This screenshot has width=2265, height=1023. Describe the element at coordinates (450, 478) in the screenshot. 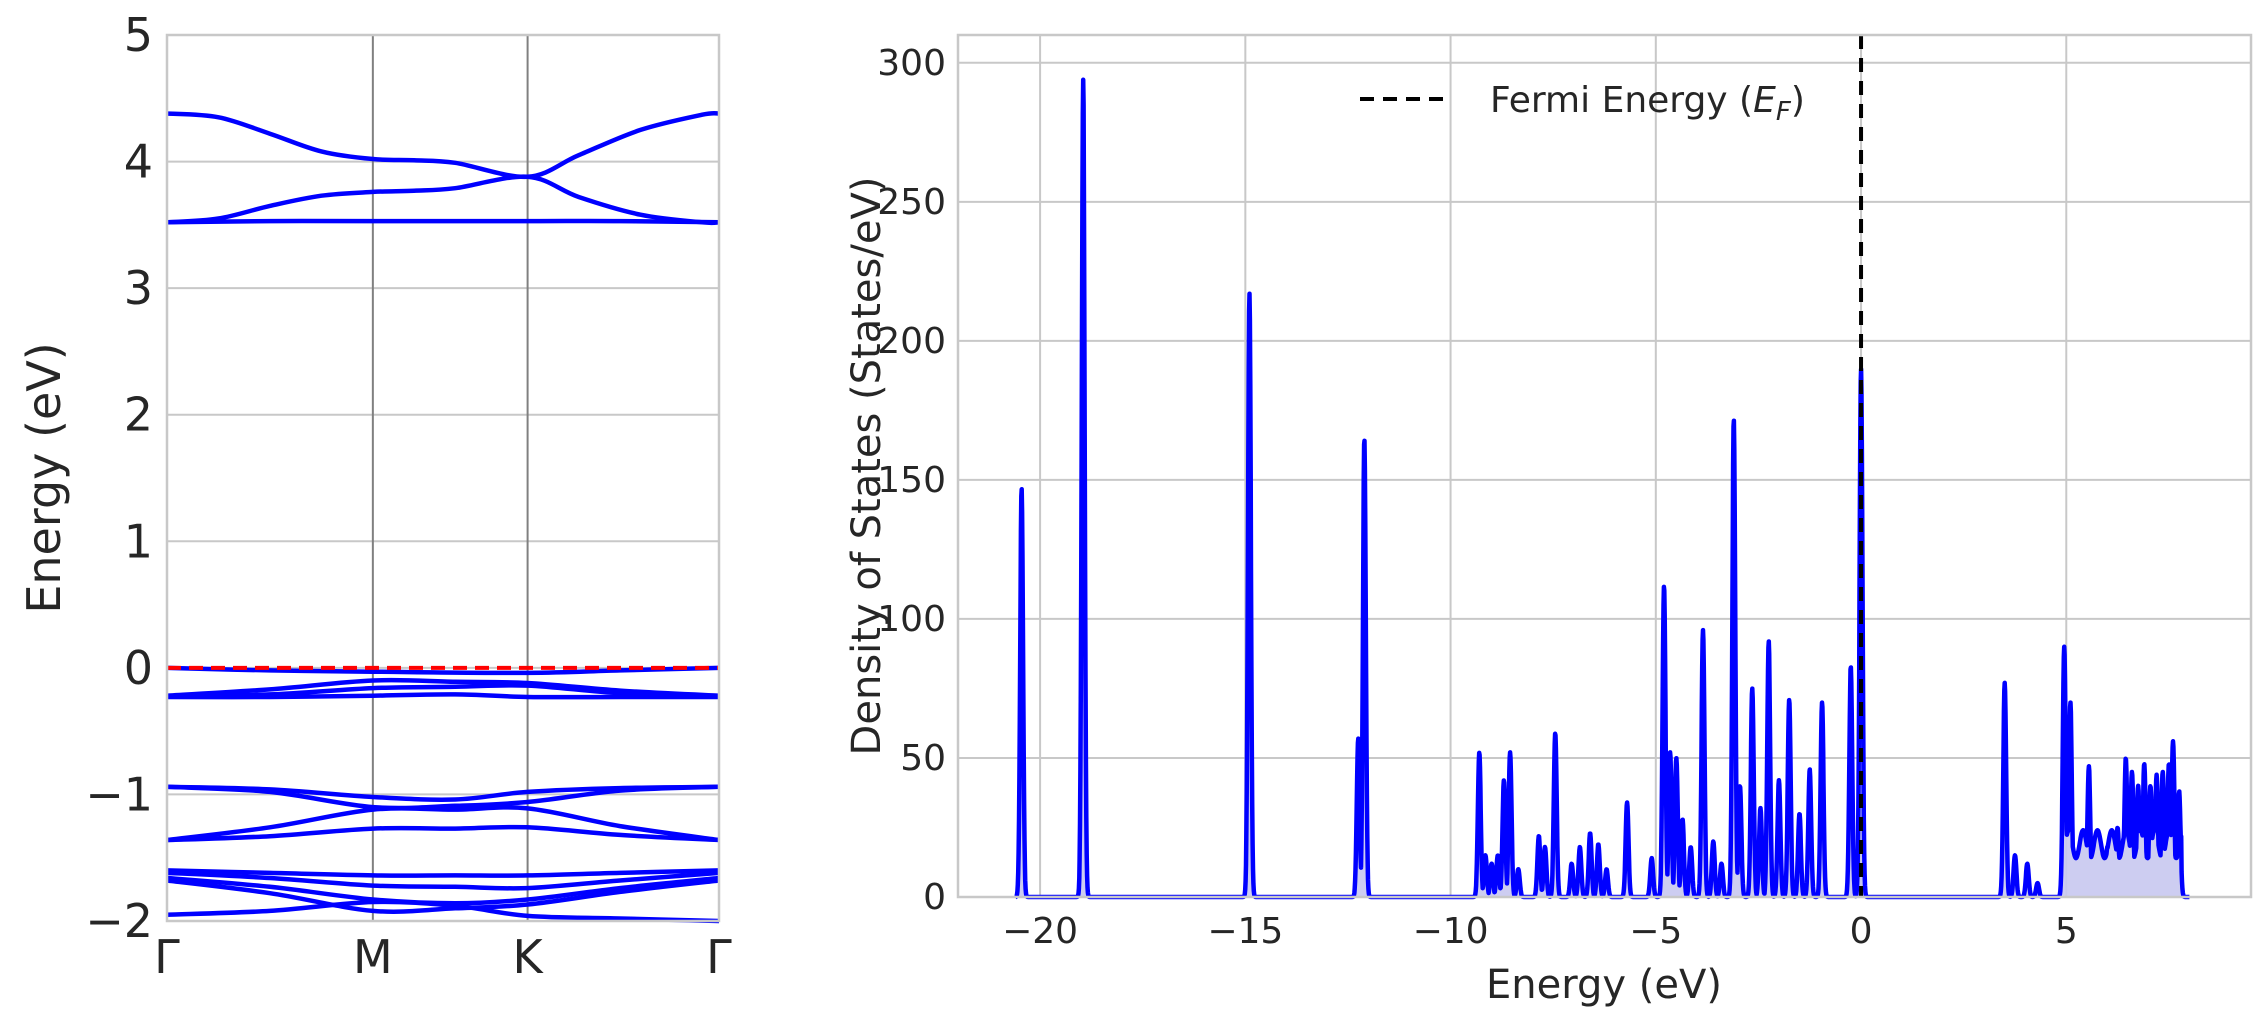

I see `band-kpoint-lines` at that location.